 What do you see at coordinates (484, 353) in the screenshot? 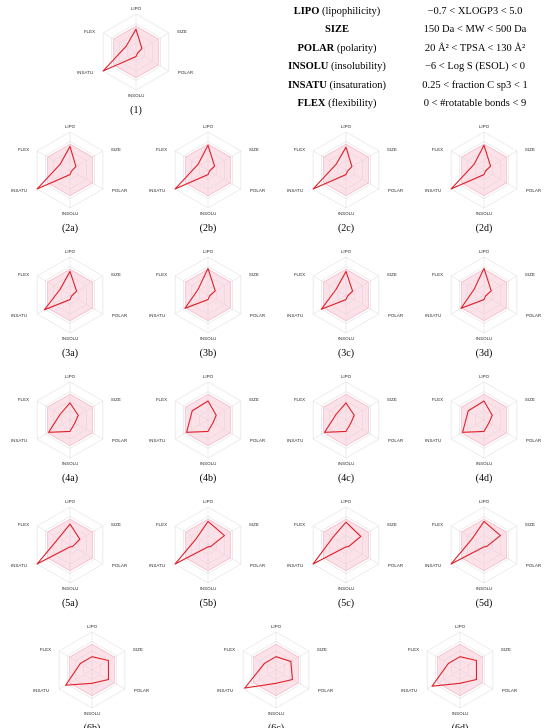
I see `panel-label: (3d)` at bounding box center [484, 353].